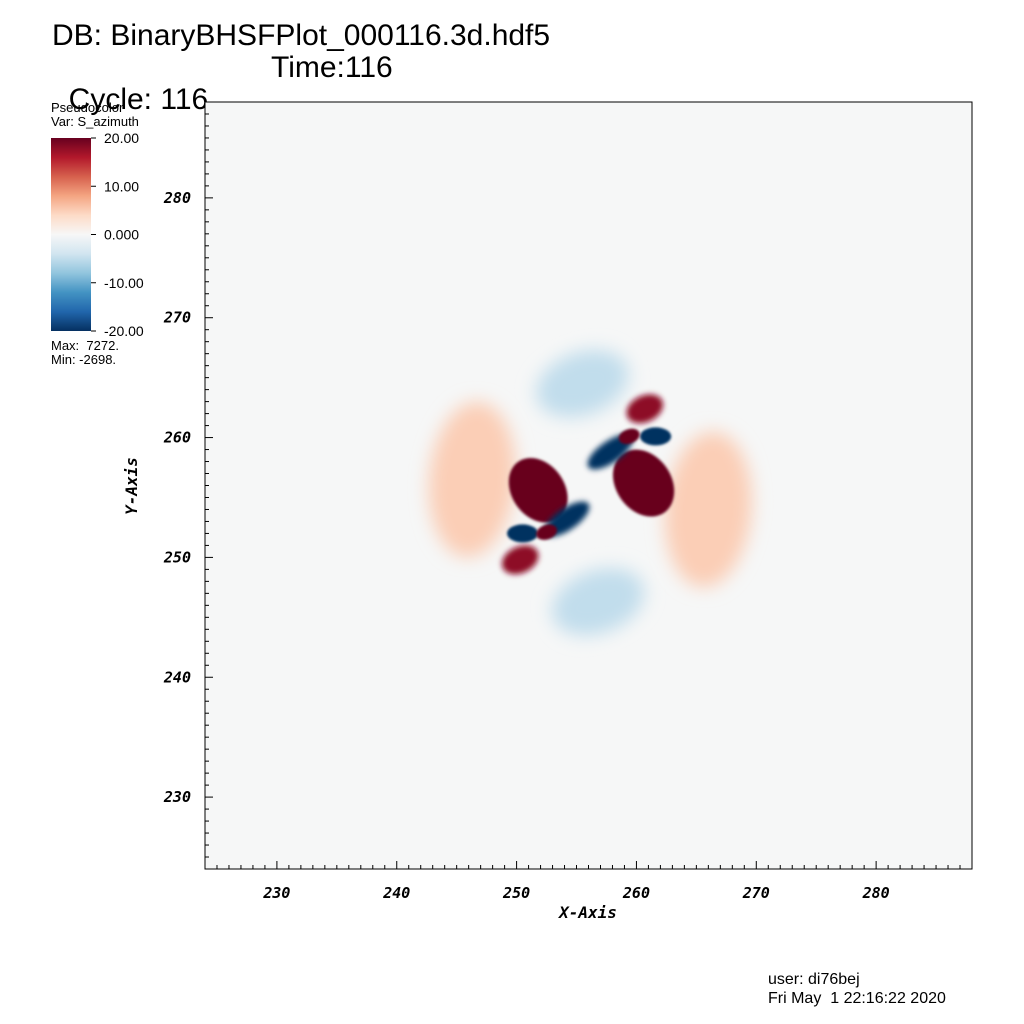 The width and height of the screenshot is (1024, 1024). What do you see at coordinates (756, 893) in the screenshot?
I see `x-tick-label: 270` at bounding box center [756, 893].